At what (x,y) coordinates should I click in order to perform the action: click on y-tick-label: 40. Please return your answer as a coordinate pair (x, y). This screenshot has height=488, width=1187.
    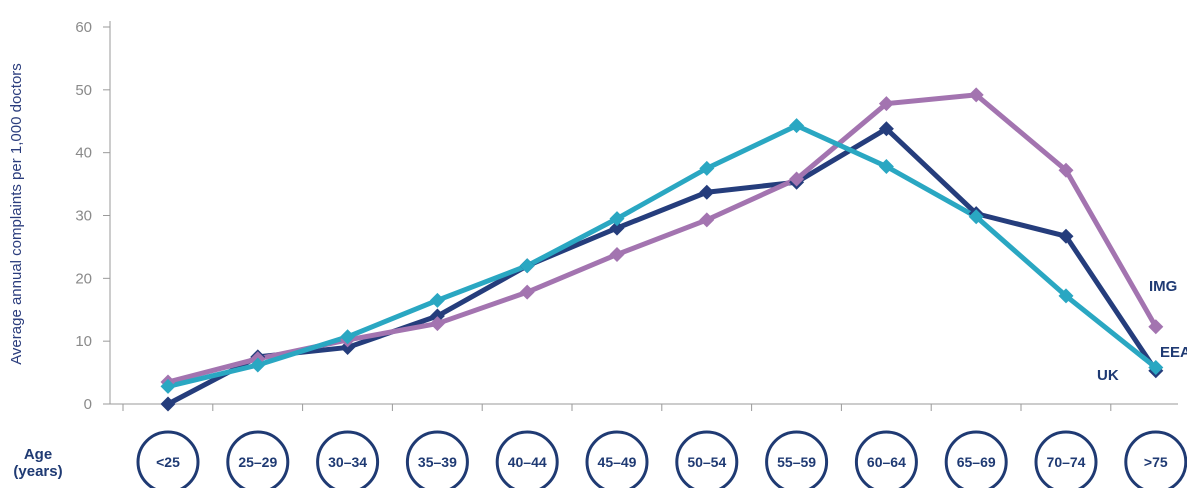
    Looking at the image, I should click on (83, 153).